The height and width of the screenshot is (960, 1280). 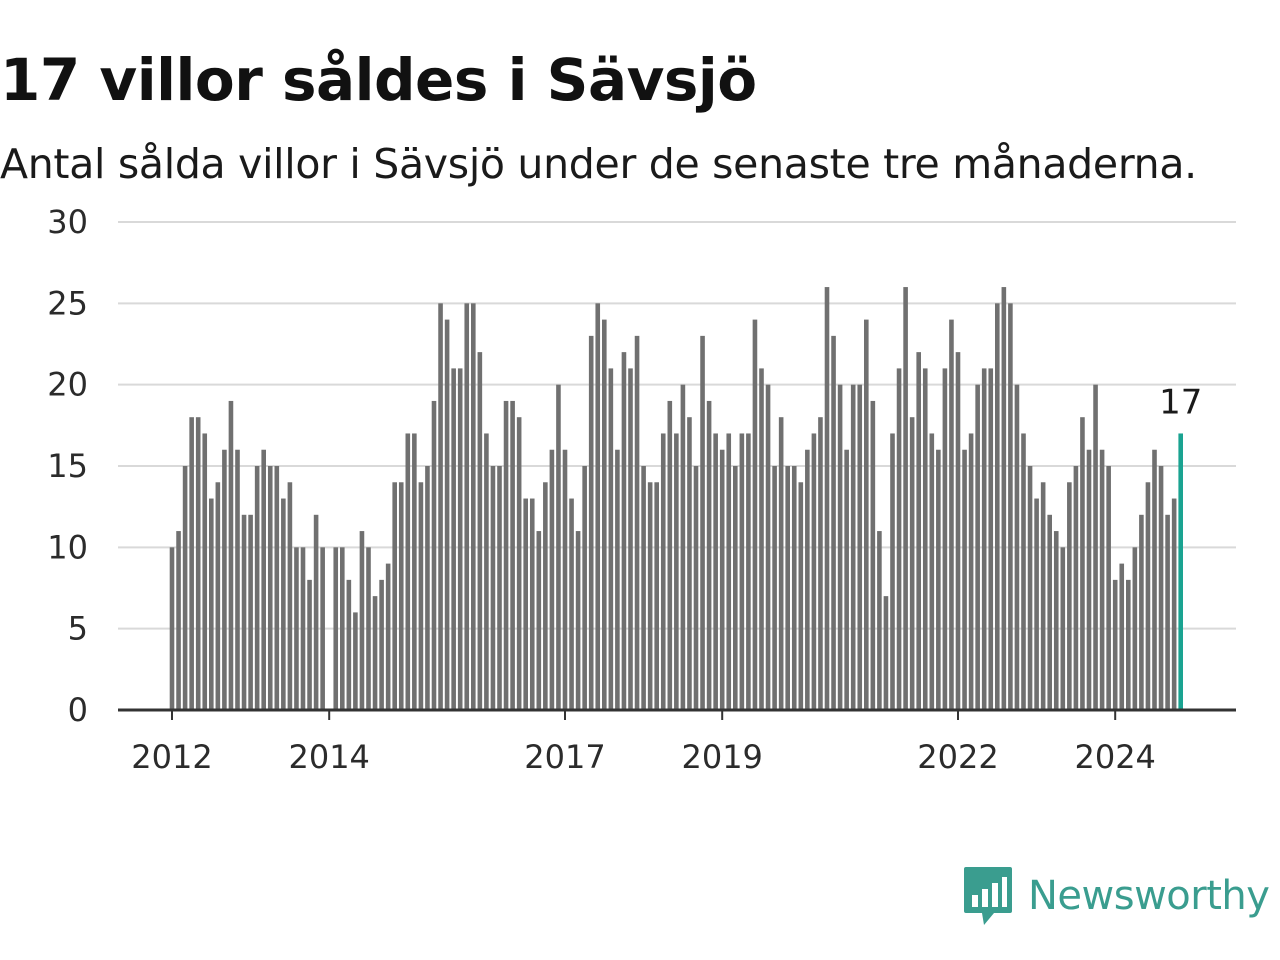 What do you see at coordinates (67, 222) in the screenshot?
I see `y-tick-label: 30` at bounding box center [67, 222].